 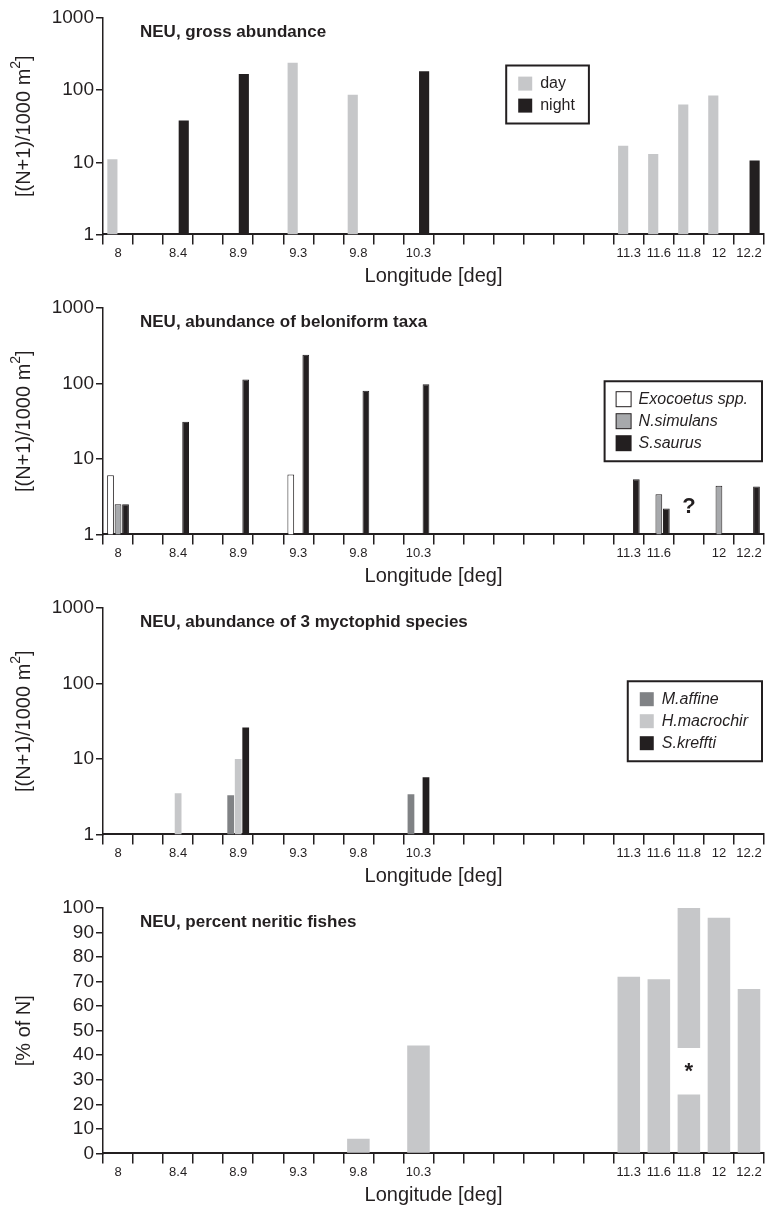 I want to click on legend-label: M.affine, so click(x=690, y=698).